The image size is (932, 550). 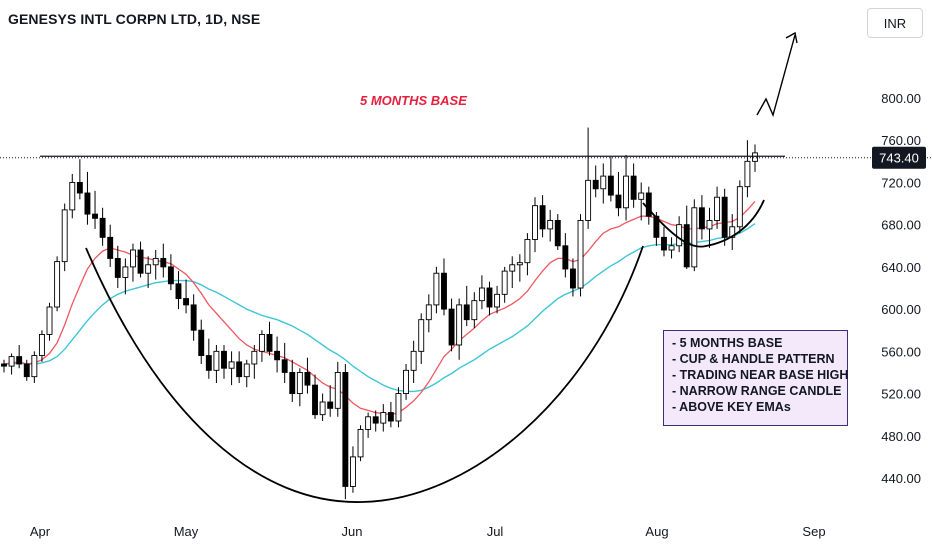 I want to click on breakout-arrow, so click(x=776, y=76).